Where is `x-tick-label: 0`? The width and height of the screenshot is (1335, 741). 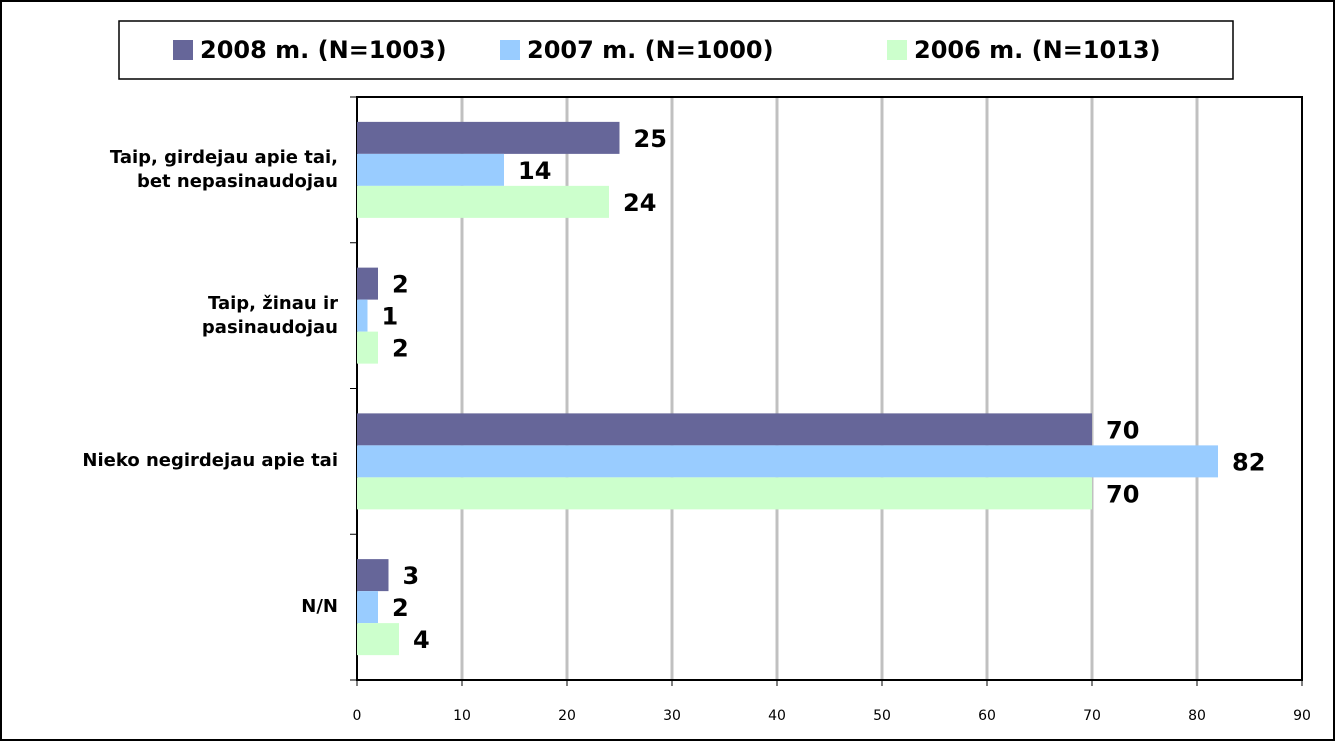
x-tick-label: 0 is located at coordinates (357, 716).